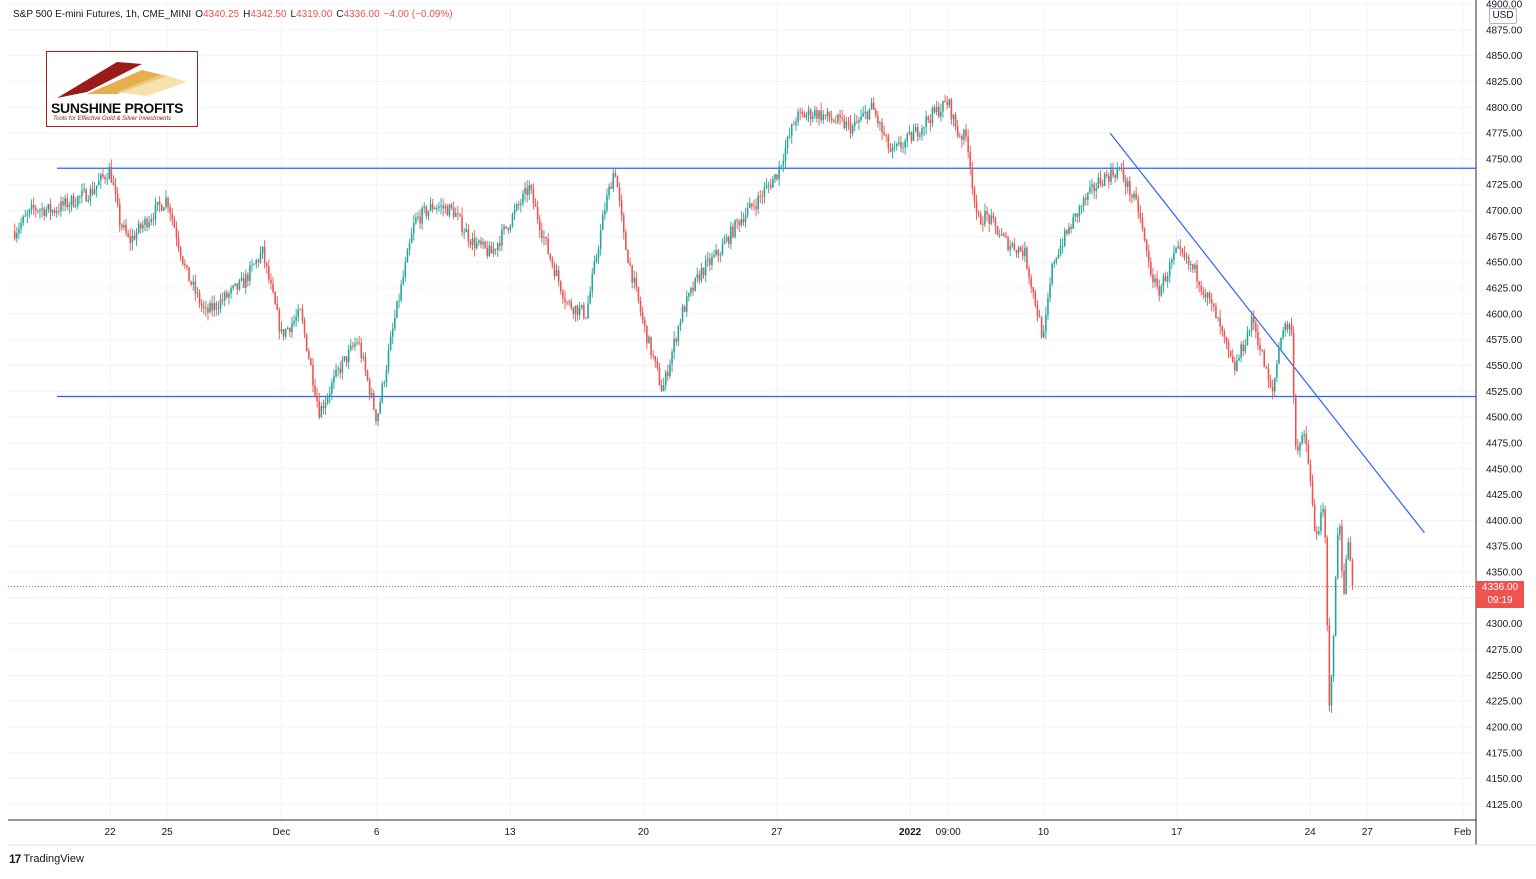 The height and width of the screenshot is (879, 1536). Describe the element at coordinates (1504, 676) in the screenshot. I see `y-tick-label: 4250.00` at that location.